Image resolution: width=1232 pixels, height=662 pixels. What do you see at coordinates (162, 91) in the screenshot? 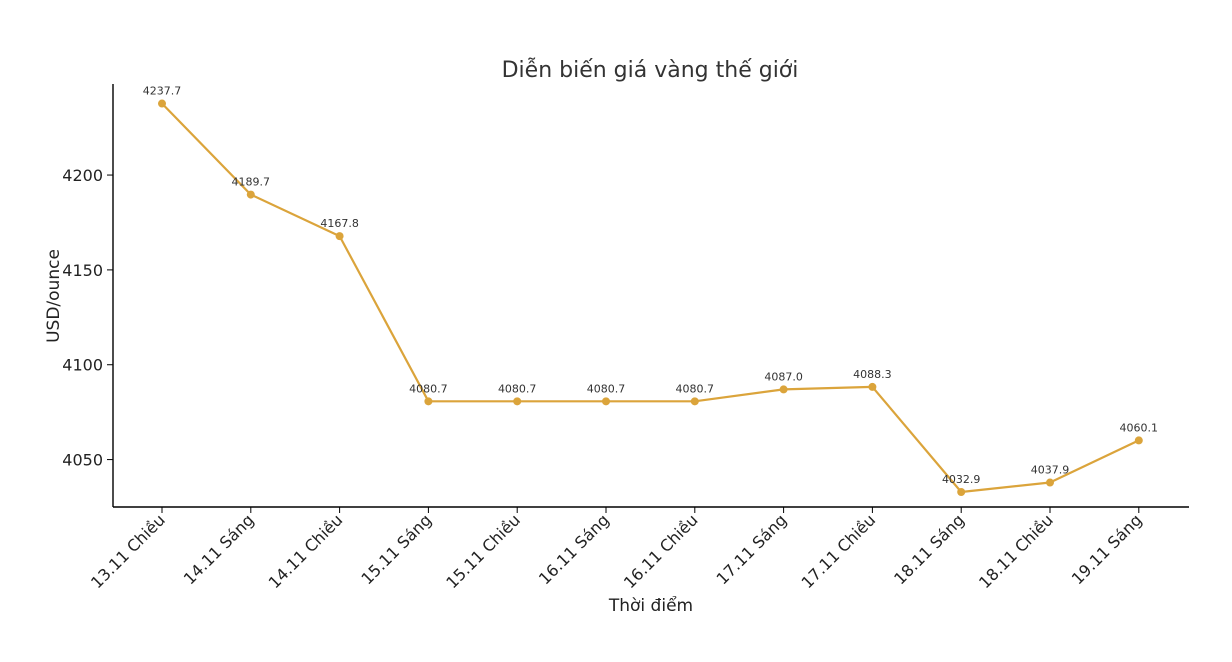
I see `data-label: 4237.7` at bounding box center [162, 91].